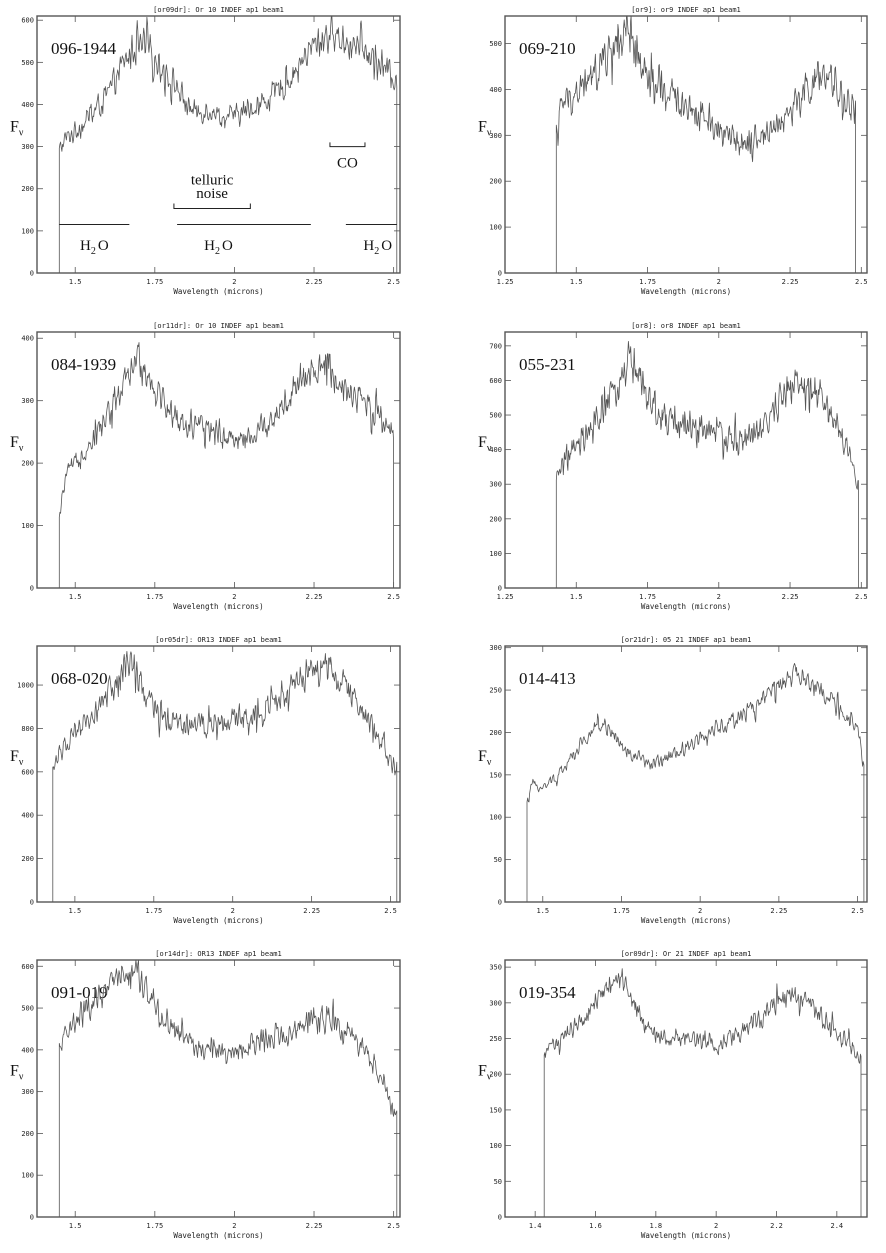 The width and height of the screenshot is (886, 1253). What do you see at coordinates (547, 992) in the screenshot?
I see `star-id-label: 019-354` at bounding box center [547, 992].